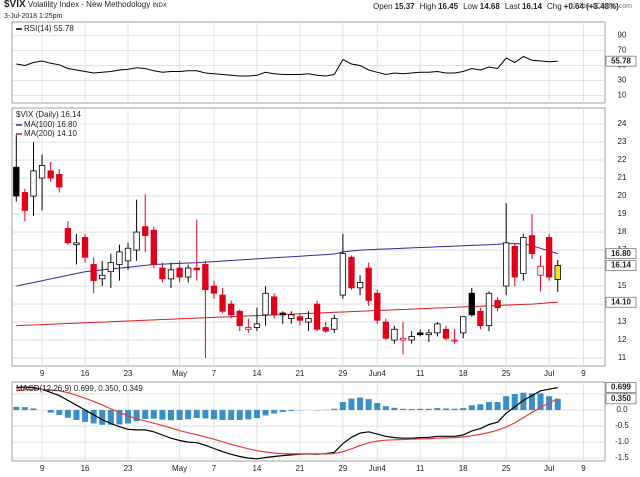 The image size is (640, 477). Describe the element at coordinates (622, 213) in the screenshot. I see `y-tick-label: 19` at that location.